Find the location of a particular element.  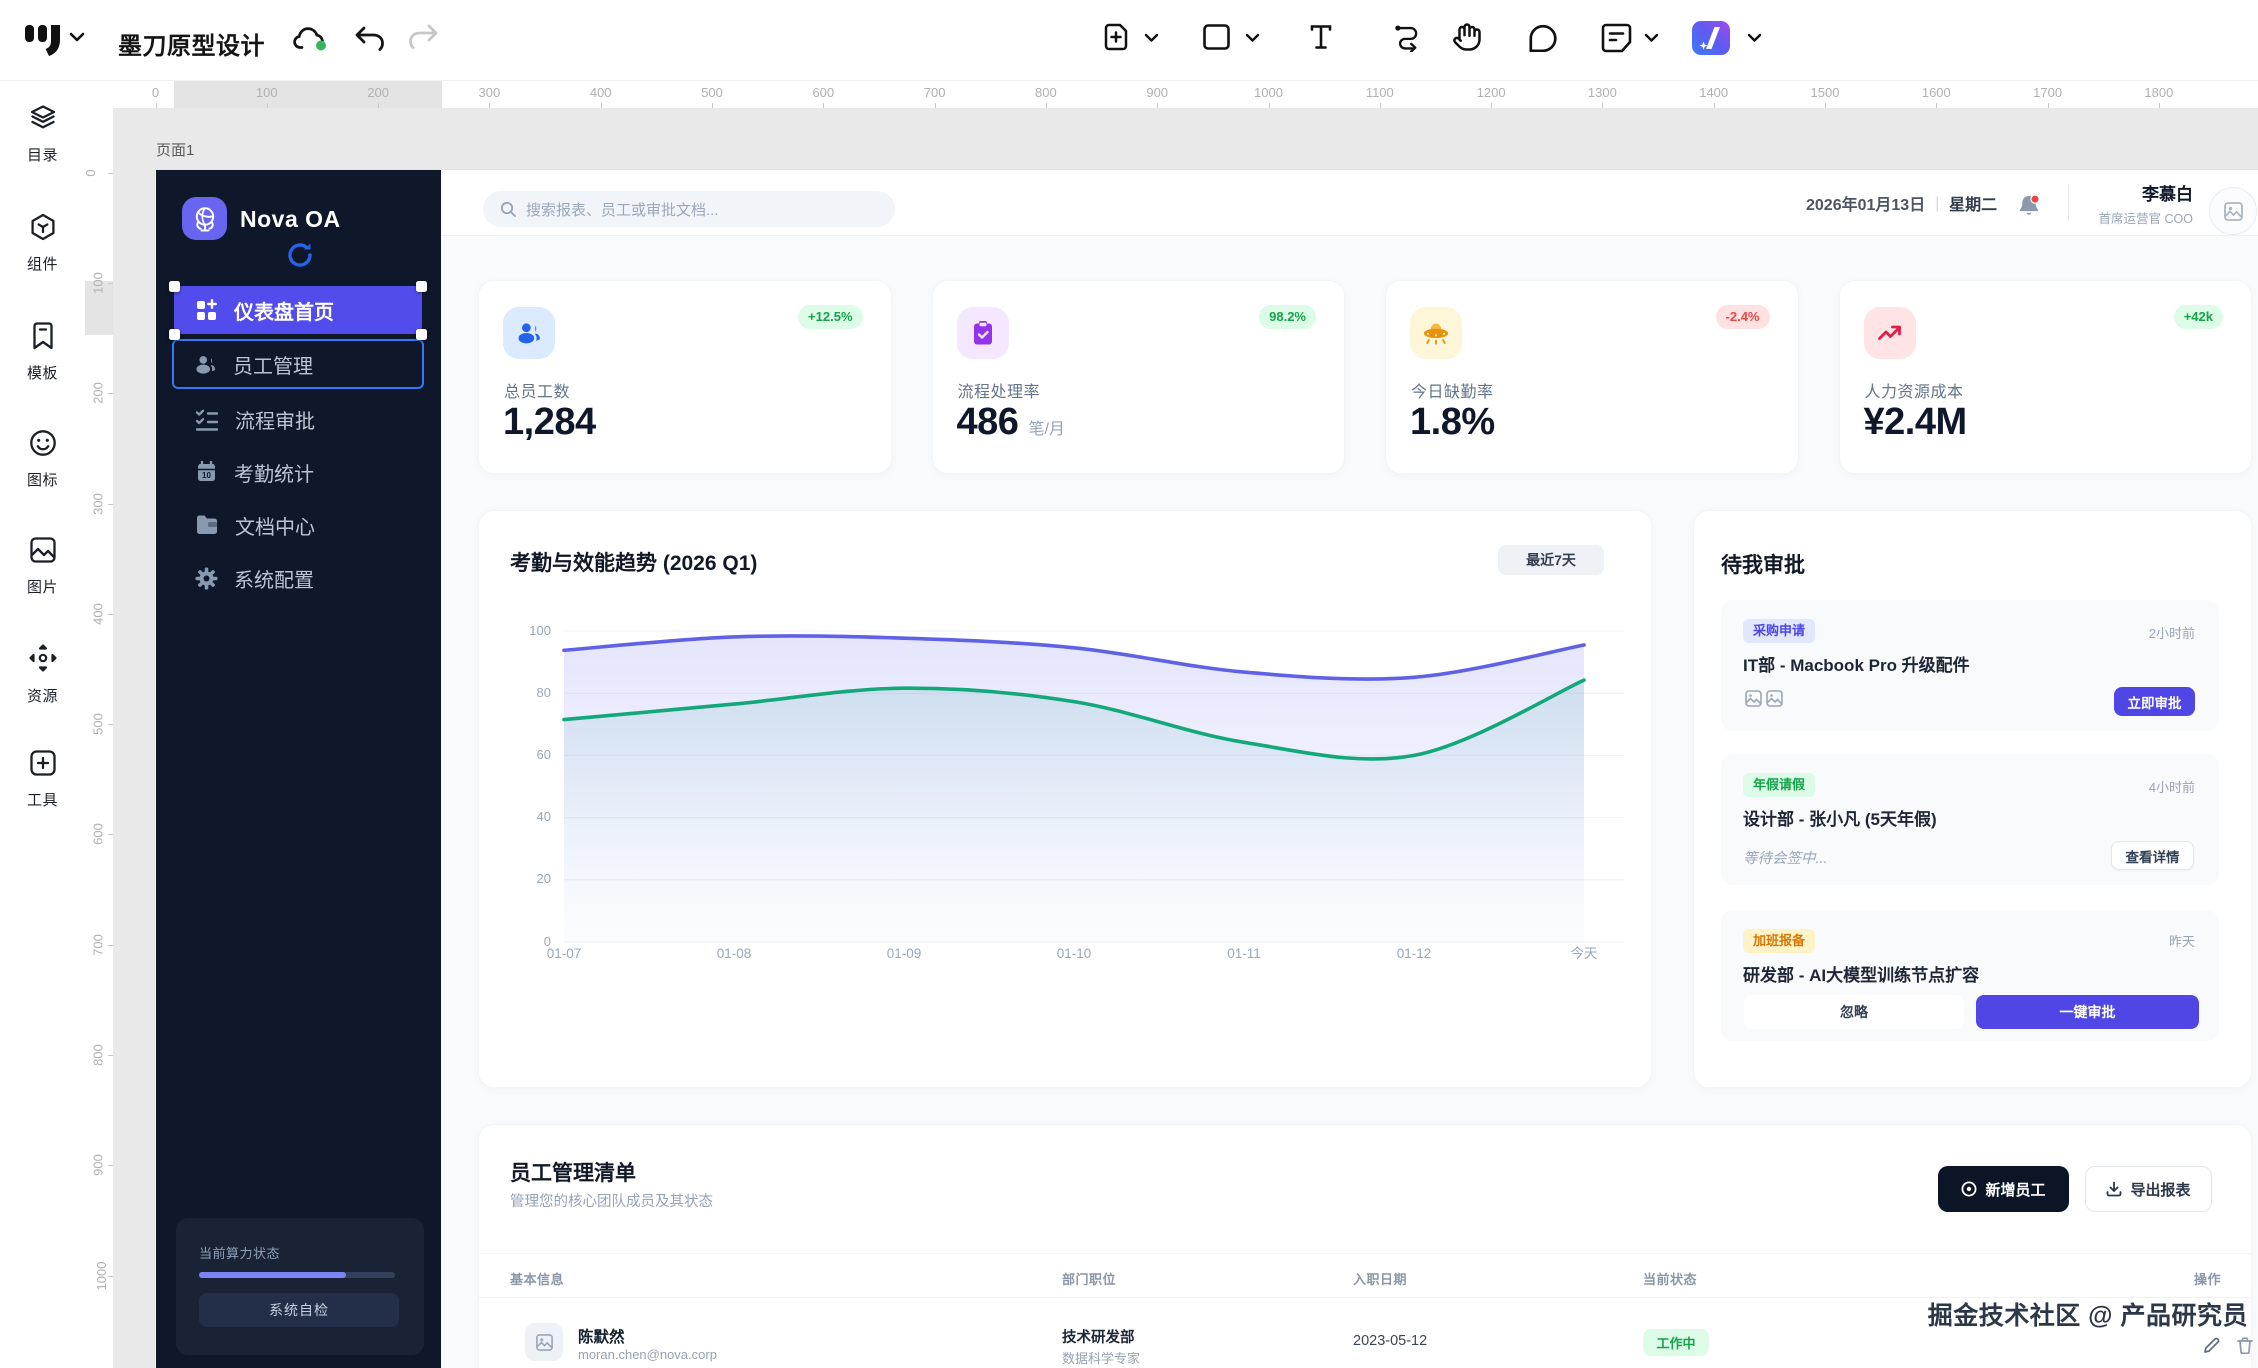

svg-text: 01-09 is located at coordinates (904, 953).